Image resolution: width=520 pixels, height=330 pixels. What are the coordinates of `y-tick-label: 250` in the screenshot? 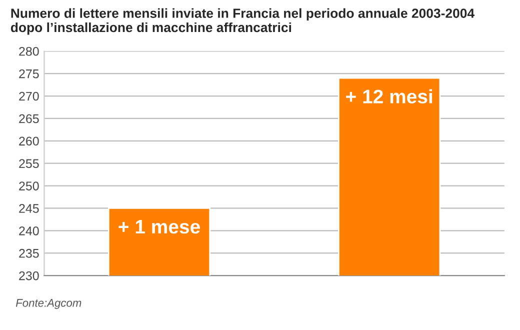 It's located at (29, 186).